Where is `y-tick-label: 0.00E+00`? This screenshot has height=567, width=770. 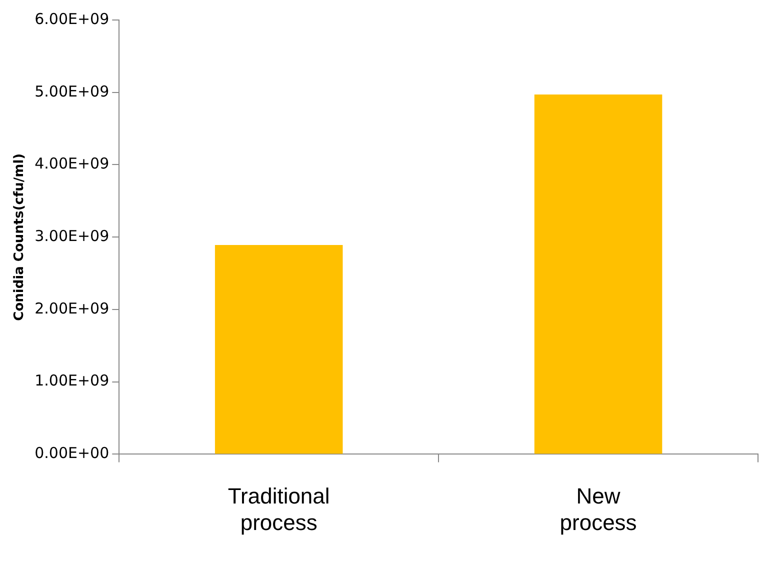 y-tick-label: 0.00E+00 is located at coordinates (72, 453).